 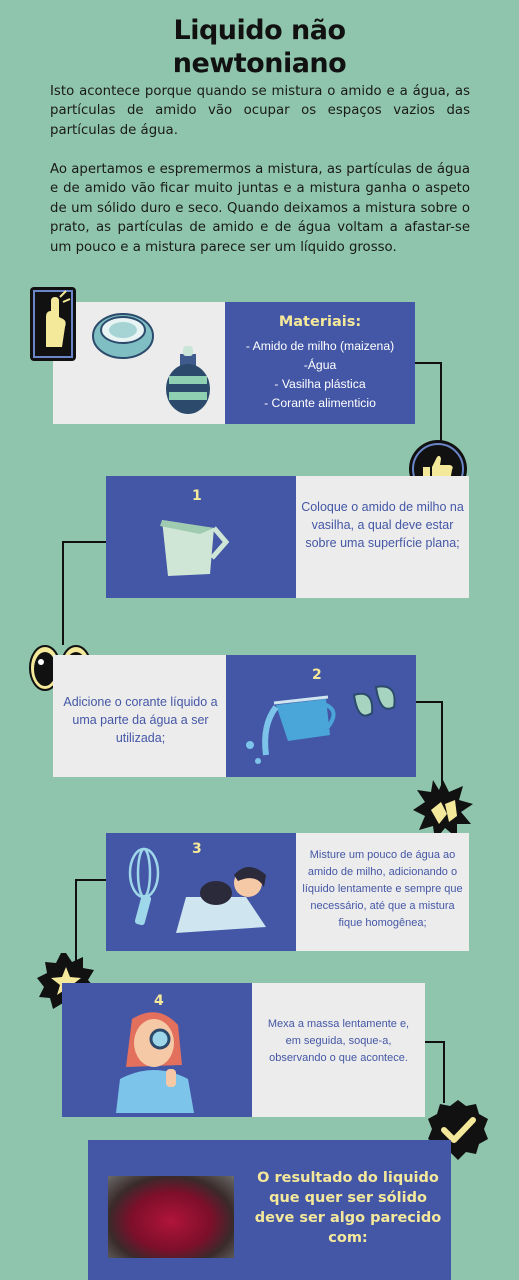 What do you see at coordinates (195, 548) in the screenshot?
I see `measuring-cup-icon` at bounding box center [195, 548].